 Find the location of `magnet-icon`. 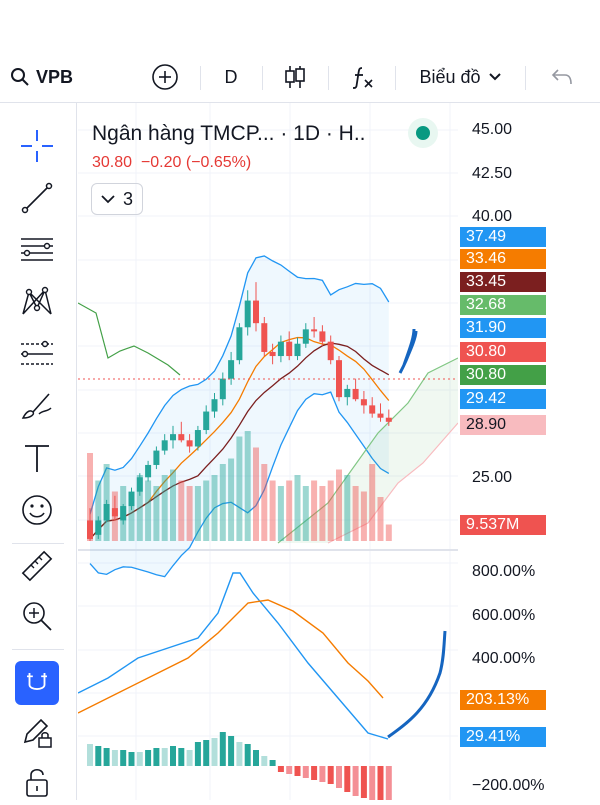

magnet-icon is located at coordinates (37, 681).